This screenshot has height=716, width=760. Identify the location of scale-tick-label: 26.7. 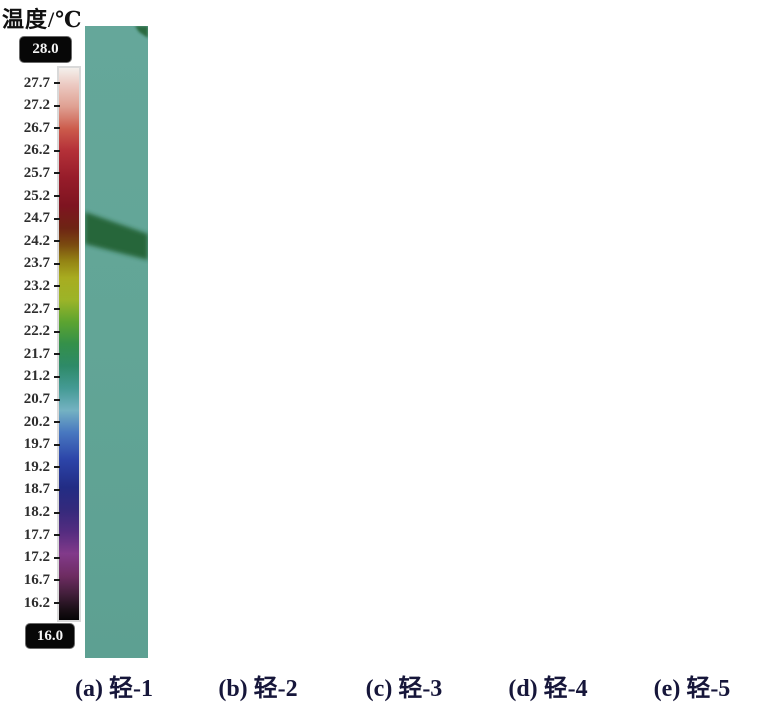
(36, 127).